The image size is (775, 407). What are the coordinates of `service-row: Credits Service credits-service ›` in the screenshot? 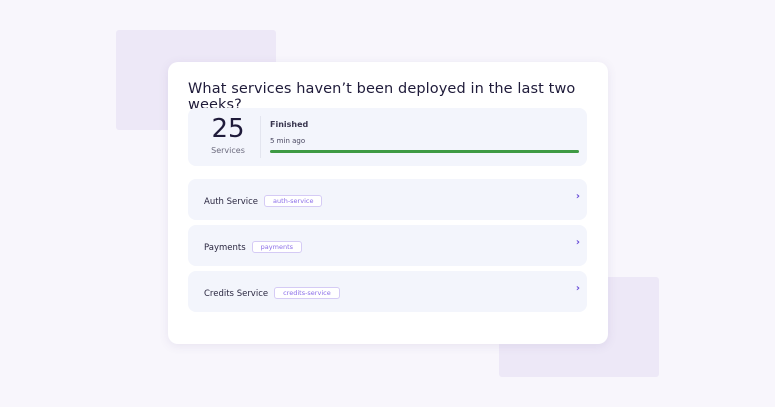 It's located at (387, 291).